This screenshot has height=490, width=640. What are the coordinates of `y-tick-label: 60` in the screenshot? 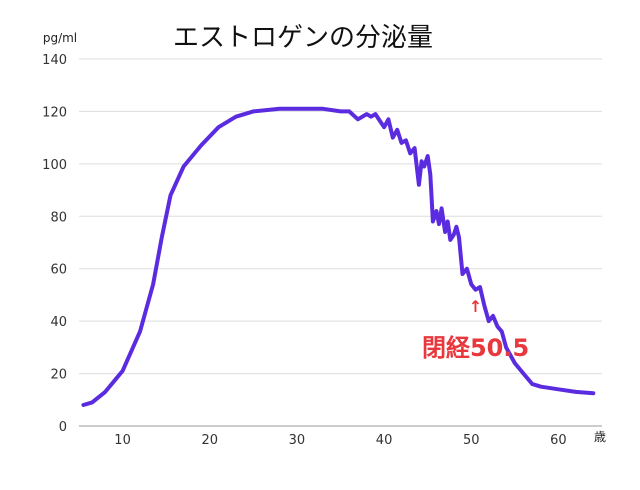 It's located at (58, 270).